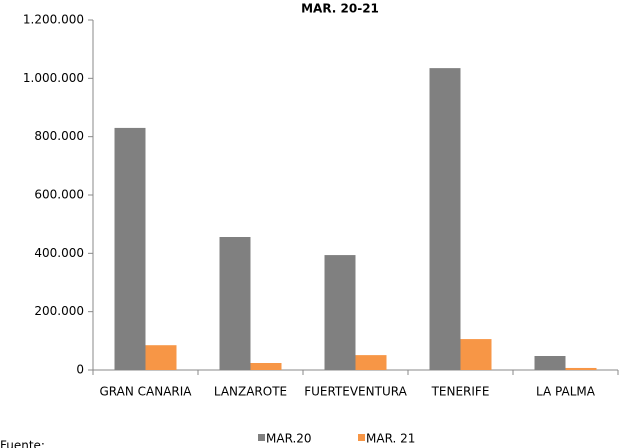 The image size is (619, 448). Describe the element at coordinates (145, 392) in the screenshot. I see `x-tick-label: GRAN CANARIA` at that location.